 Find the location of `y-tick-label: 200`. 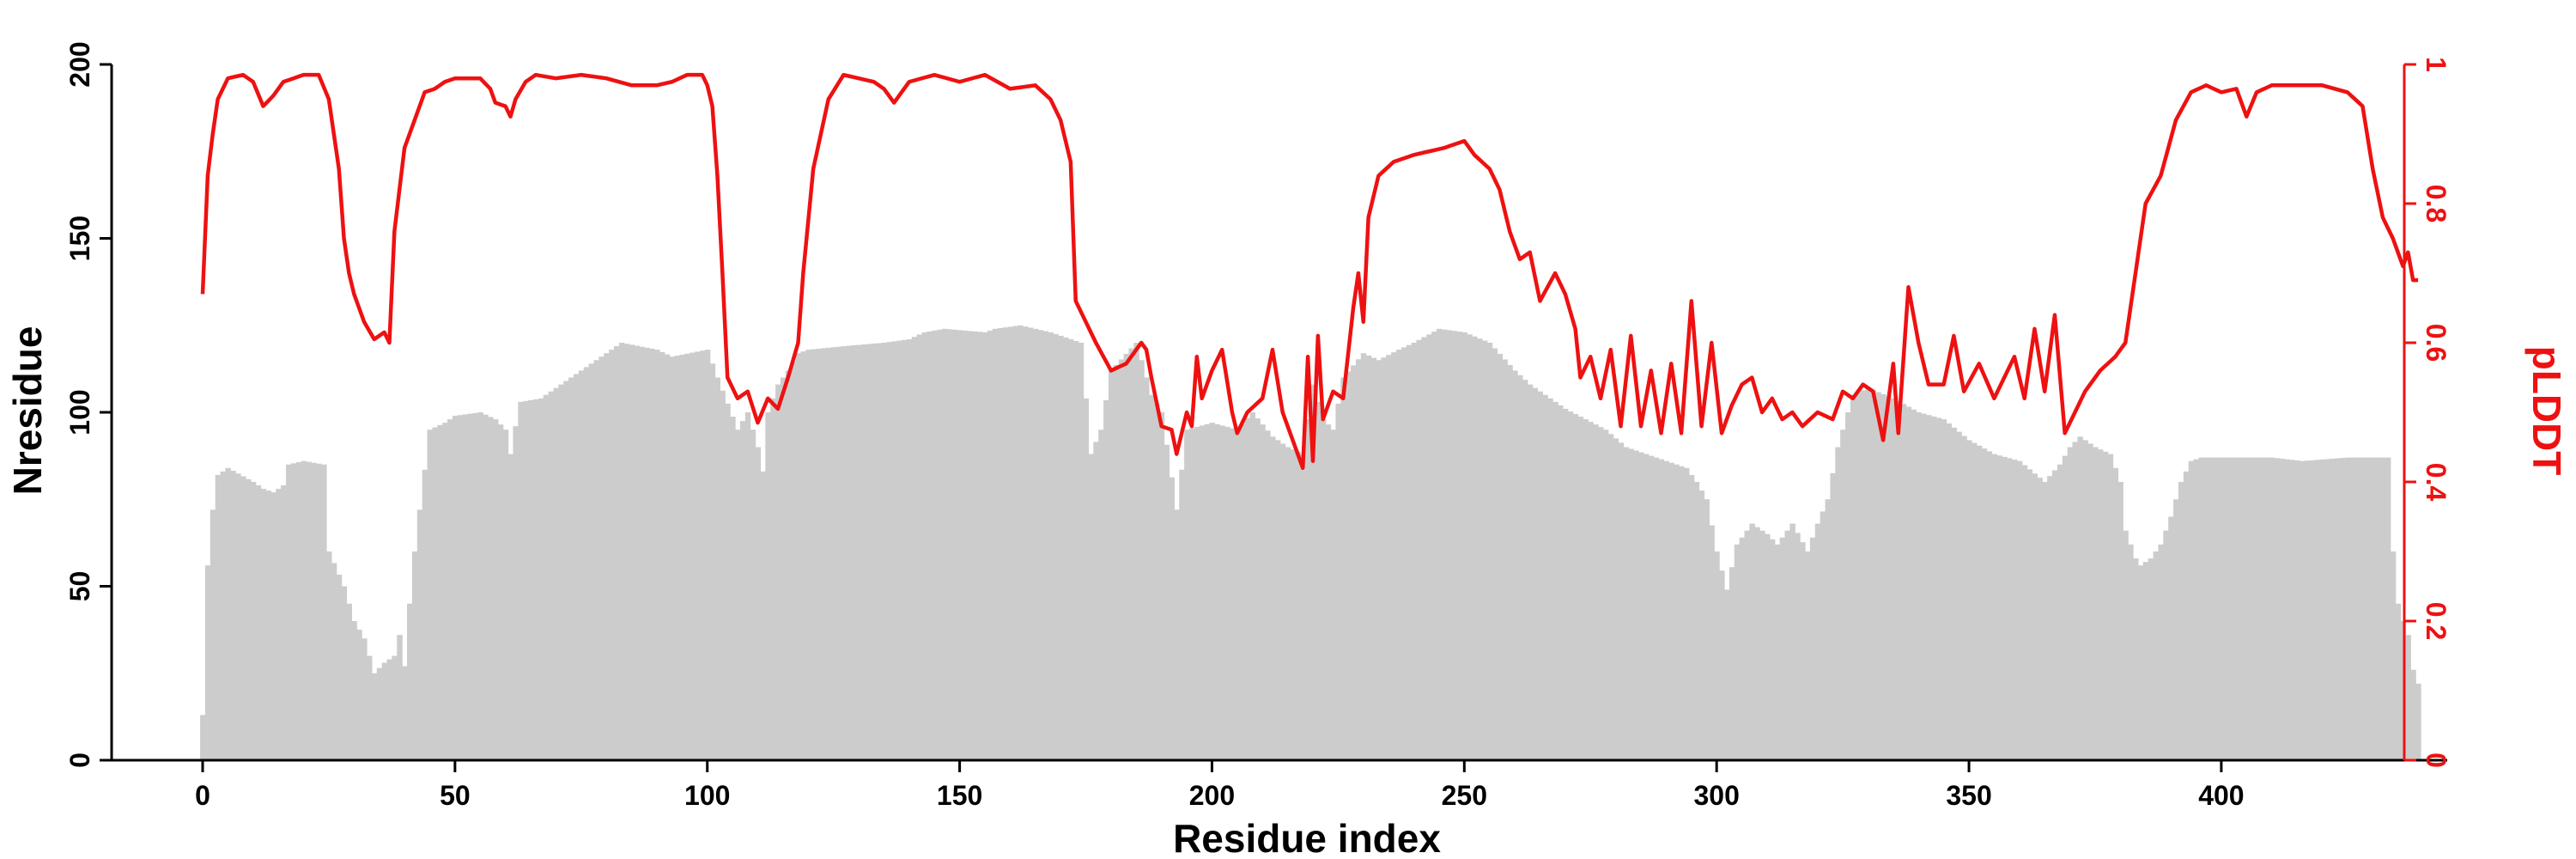

y-tick-label: 200 is located at coordinates (79, 64).